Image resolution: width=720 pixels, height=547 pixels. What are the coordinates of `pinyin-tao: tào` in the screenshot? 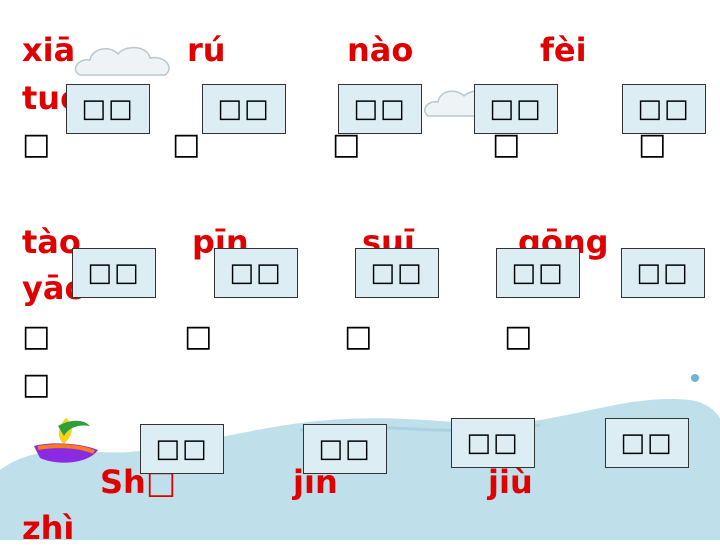 It's located at (51, 242).